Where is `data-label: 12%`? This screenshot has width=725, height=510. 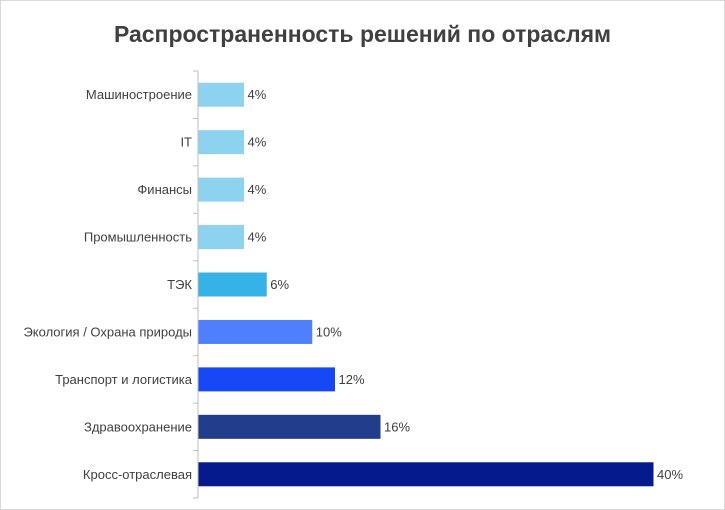
data-label: 12% is located at coordinates (352, 379).